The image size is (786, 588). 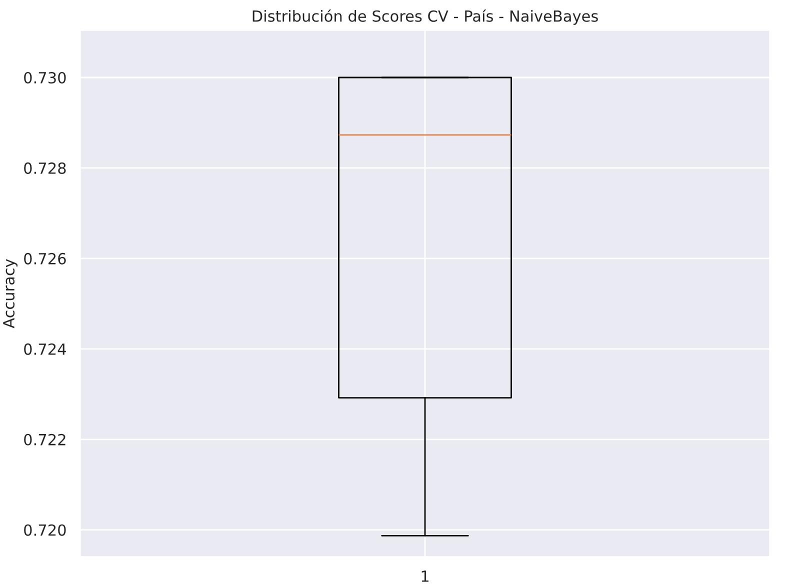 What do you see at coordinates (10, 293) in the screenshot?
I see `y-axis-title: Accuracy` at bounding box center [10, 293].